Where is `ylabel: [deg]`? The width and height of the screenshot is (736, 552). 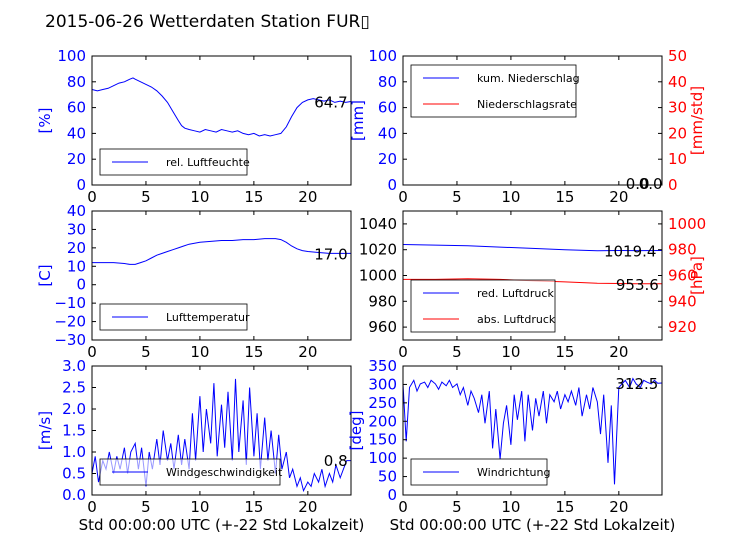 ylabel: [deg] is located at coordinates (356, 431).